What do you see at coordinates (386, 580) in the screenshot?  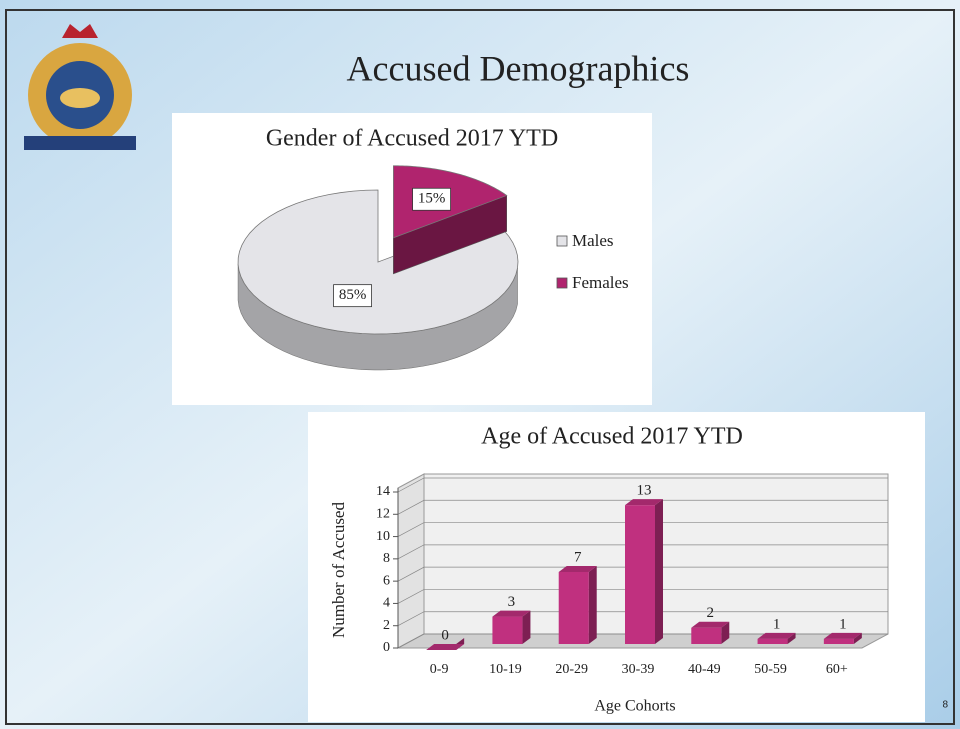 I see `y-tick-label: 6` at bounding box center [386, 580].